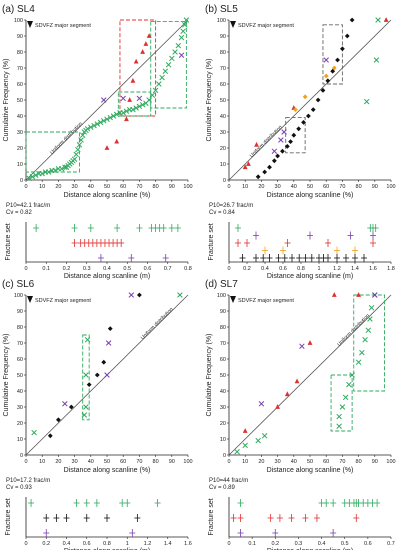 This screenshot has width=400, height=550. I want to click on hist-y-axis-label: Fracture set, so click(8, 241).